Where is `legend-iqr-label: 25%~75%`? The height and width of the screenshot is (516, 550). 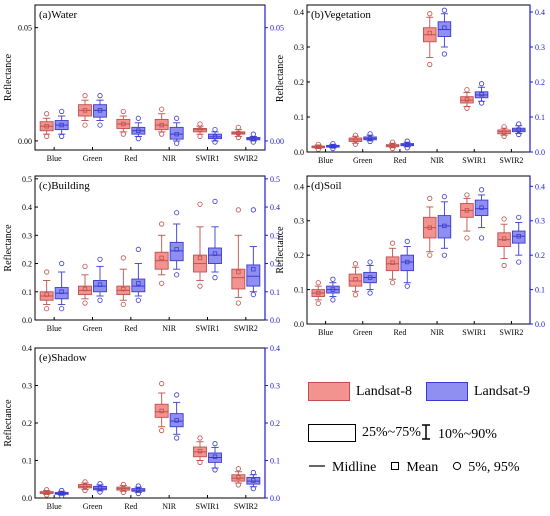
legend-iqr-label: 25%~75% is located at coordinates (391, 432).